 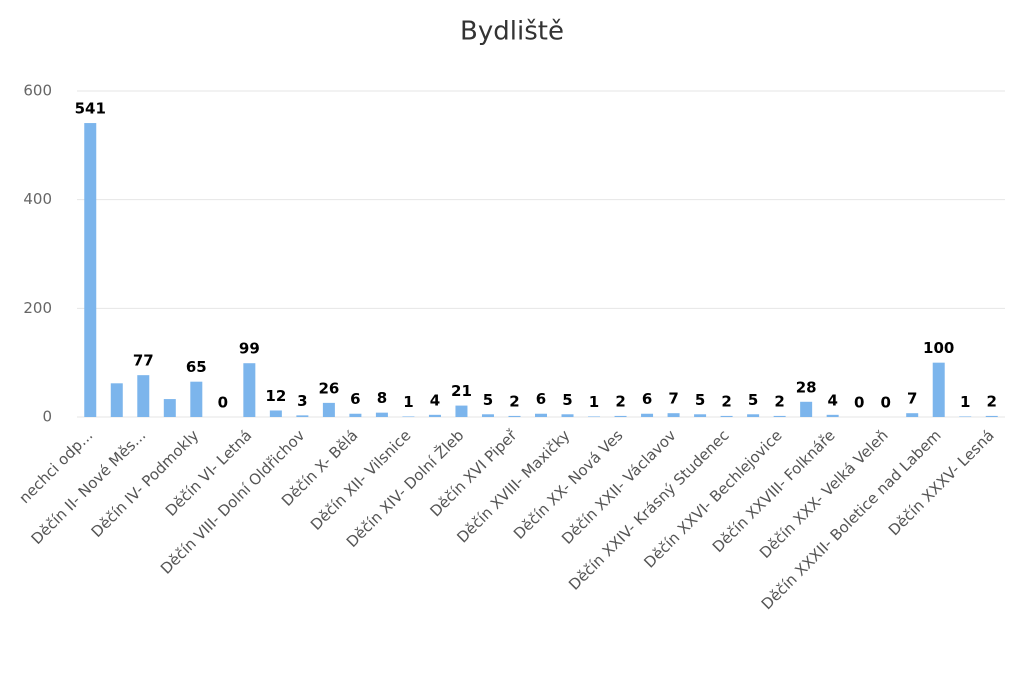 I want to click on x-tick-label: Děčín XII- Vilsnice, so click(x=360, y=479).